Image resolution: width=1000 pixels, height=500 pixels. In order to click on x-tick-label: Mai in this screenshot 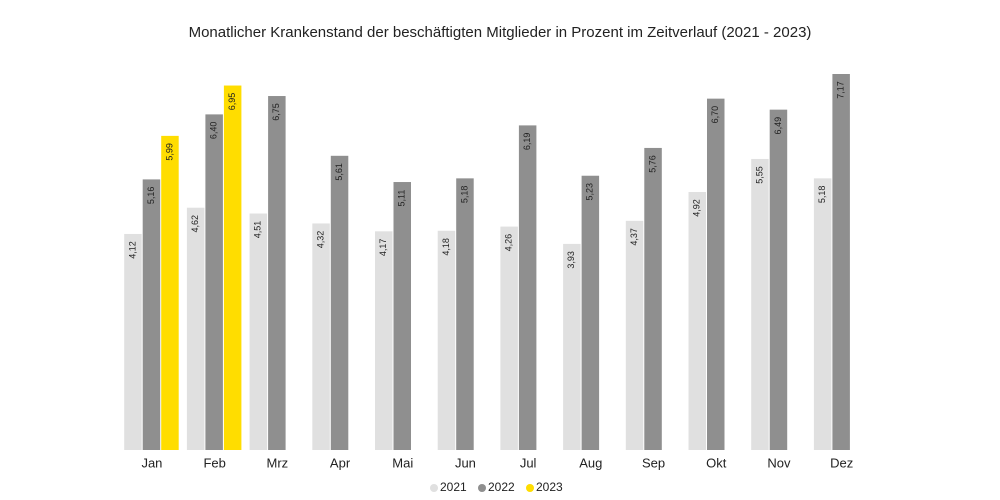, I will do `click(402, 462)`.